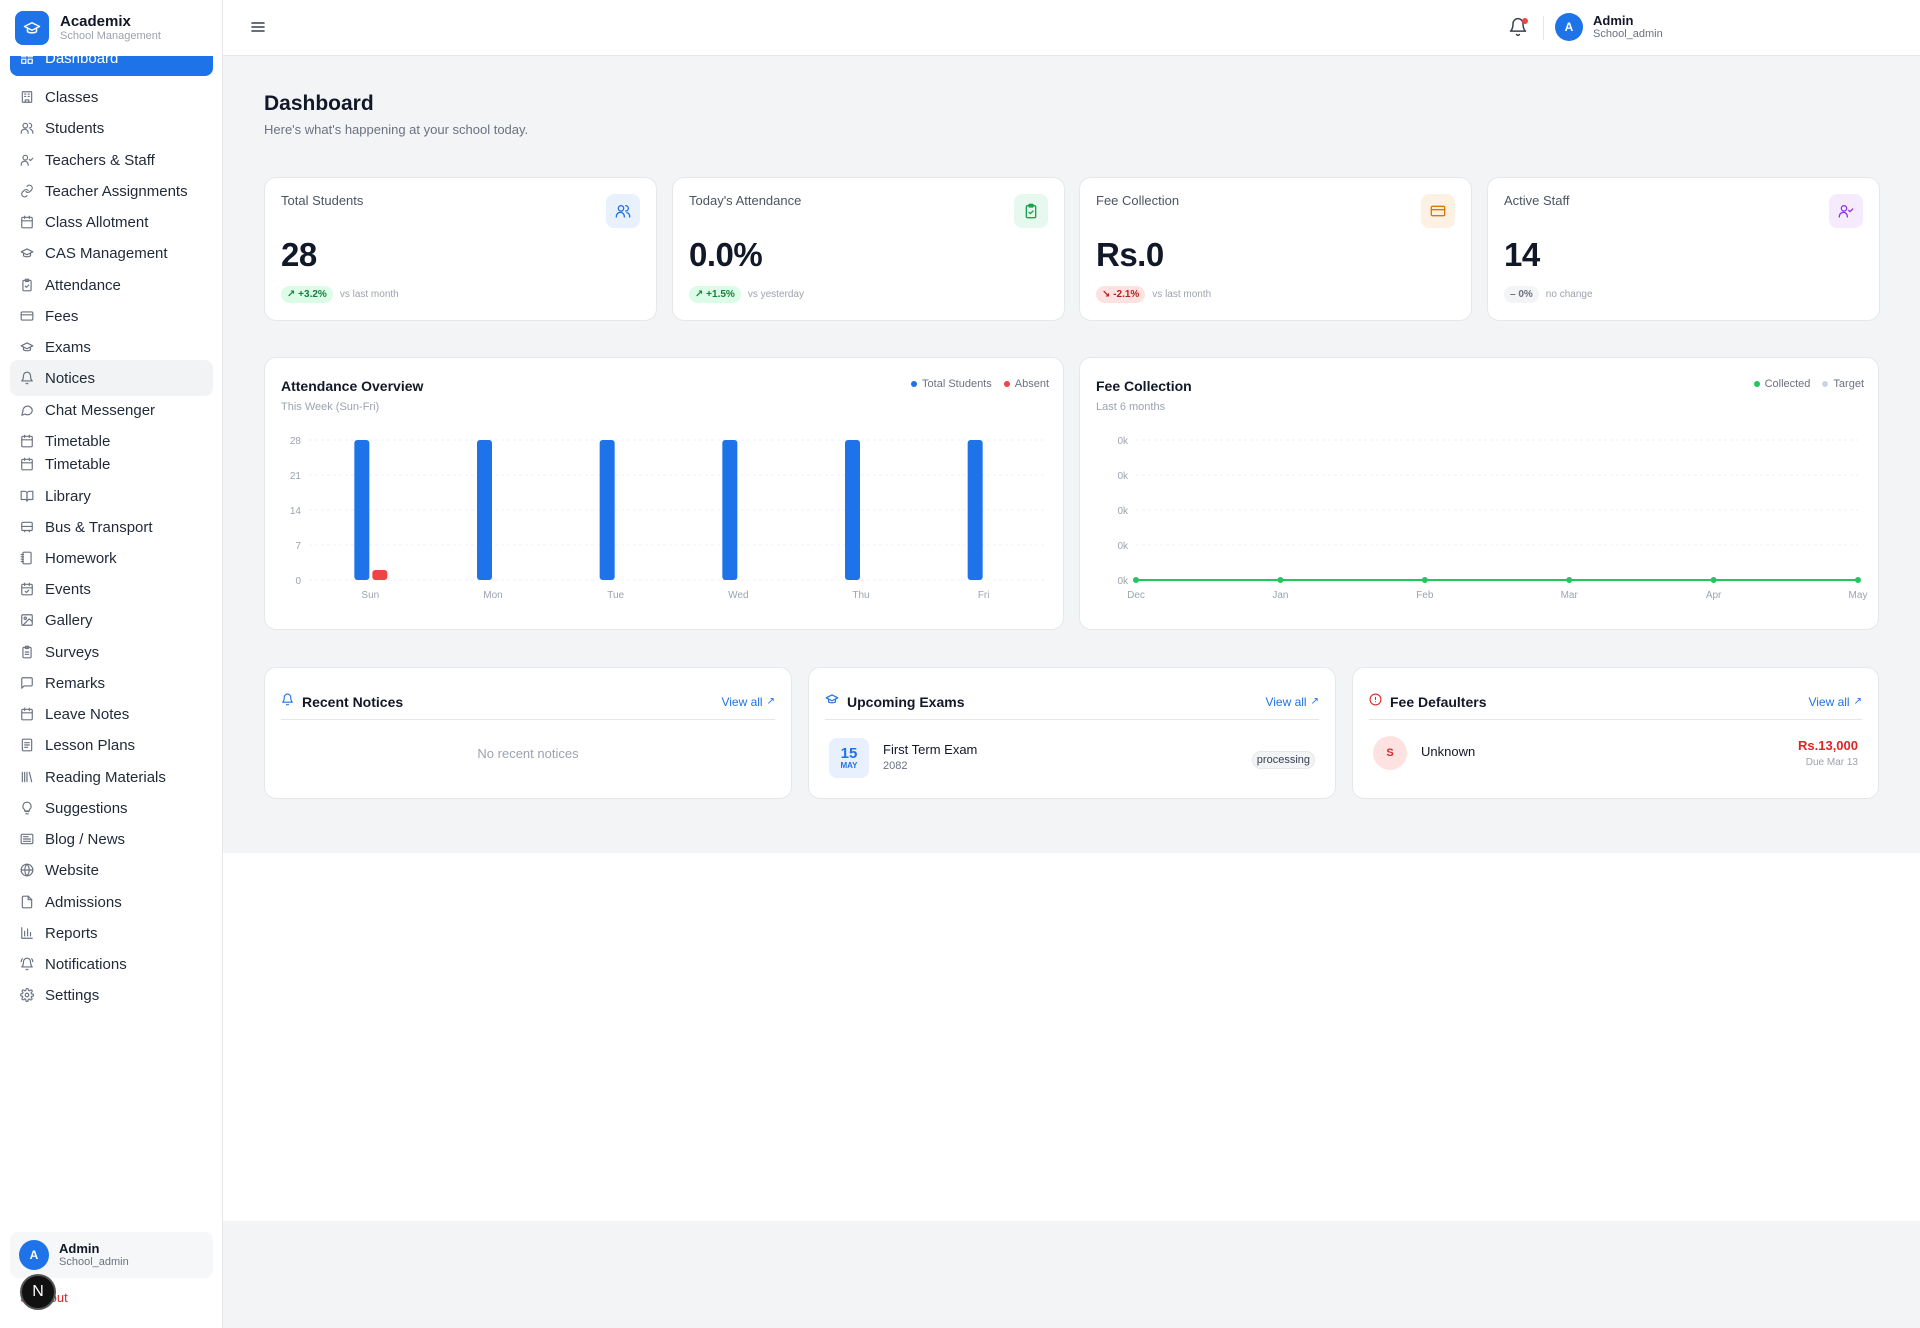 Image resolution: width=1920 pixels, height=1328 pixels. Describe the element at coordinates (615, 595) in the screenshot. I see `x-tick-label: Tue` at that location.